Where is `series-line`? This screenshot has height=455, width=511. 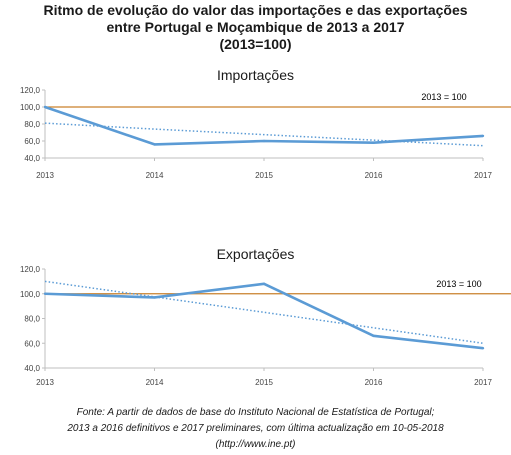 series-line is located at coordinates (264, 125).